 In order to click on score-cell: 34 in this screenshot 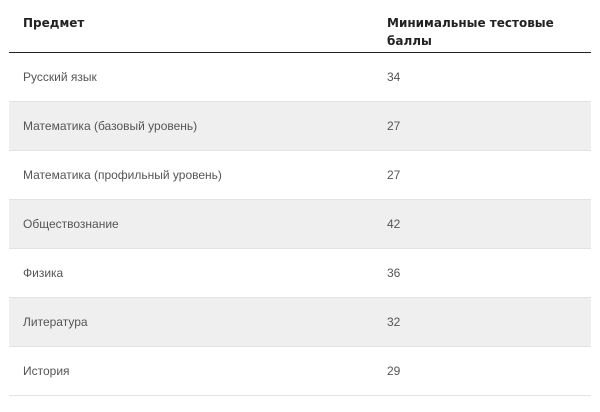, I will do `click(482, 77)`.